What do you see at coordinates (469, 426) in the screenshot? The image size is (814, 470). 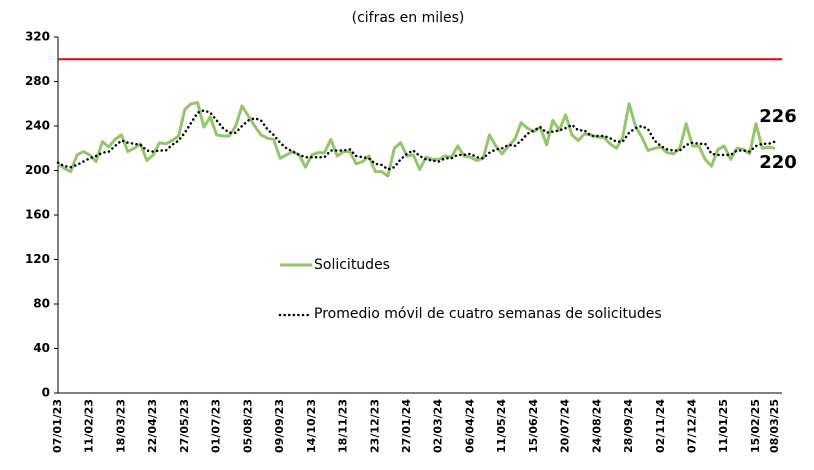 I see `x-tick-label: 06/04/24` at bounding box center [469, 426].